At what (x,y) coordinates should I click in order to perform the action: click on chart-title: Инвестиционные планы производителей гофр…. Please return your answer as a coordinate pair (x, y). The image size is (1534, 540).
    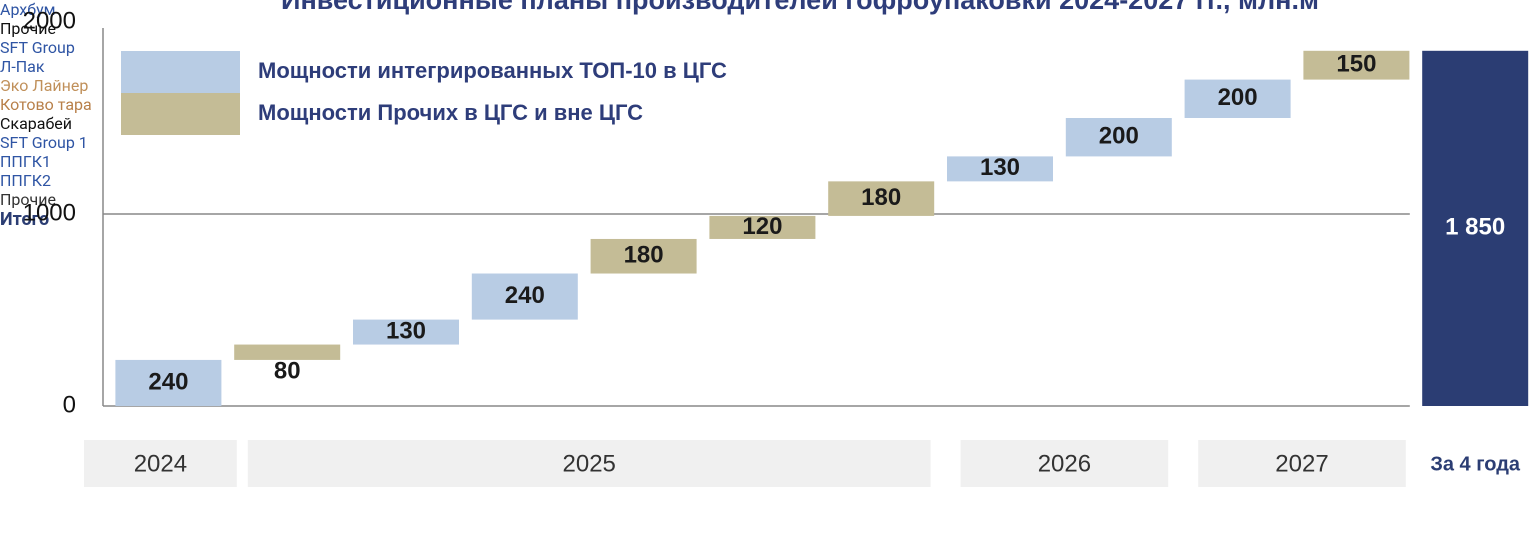
    Looking at the image, I should click on (800, 7).